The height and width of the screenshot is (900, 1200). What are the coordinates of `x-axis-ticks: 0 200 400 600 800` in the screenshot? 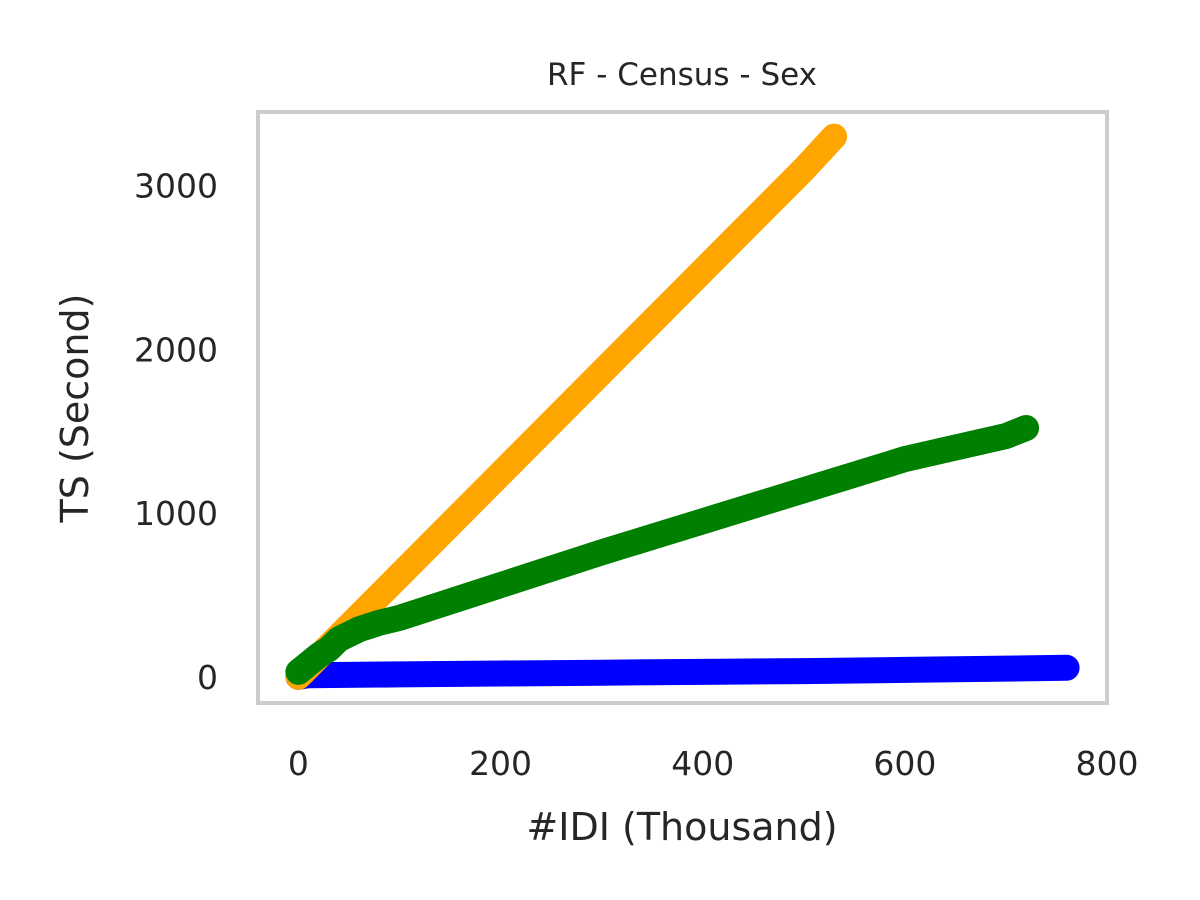 It's located at (713, 763).